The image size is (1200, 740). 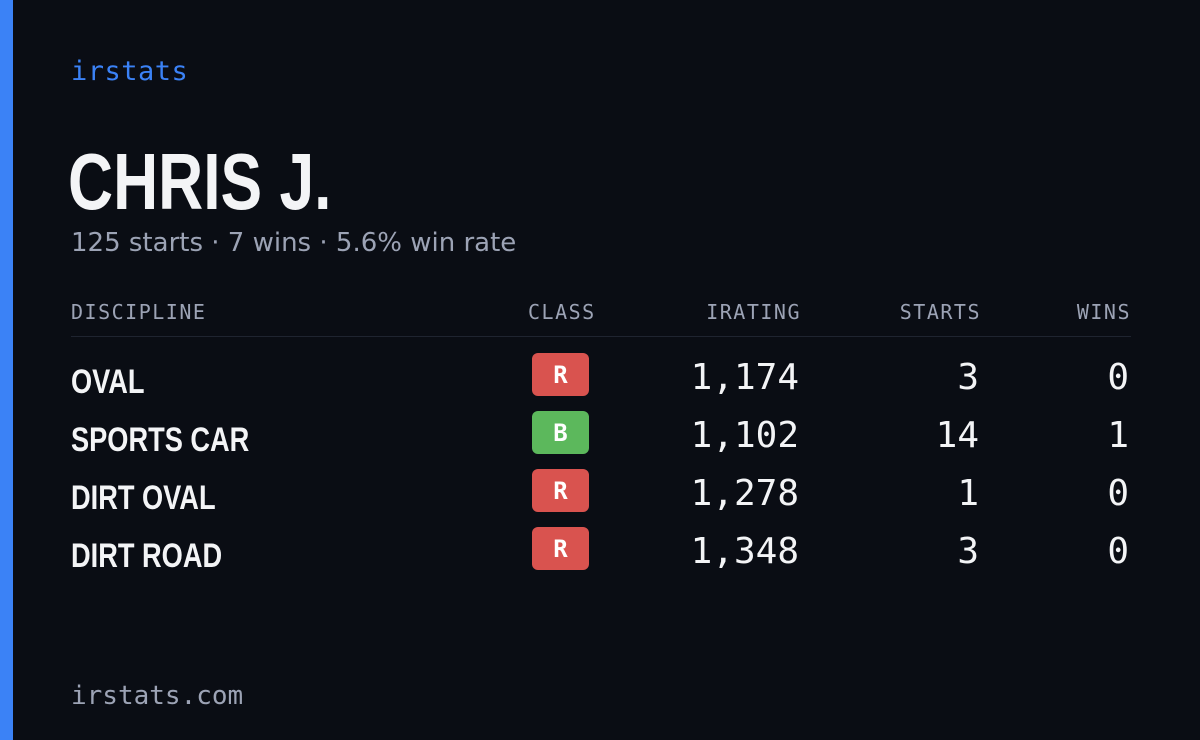 I want to click on header-wins: WINS, so click(x=1103, y=312).